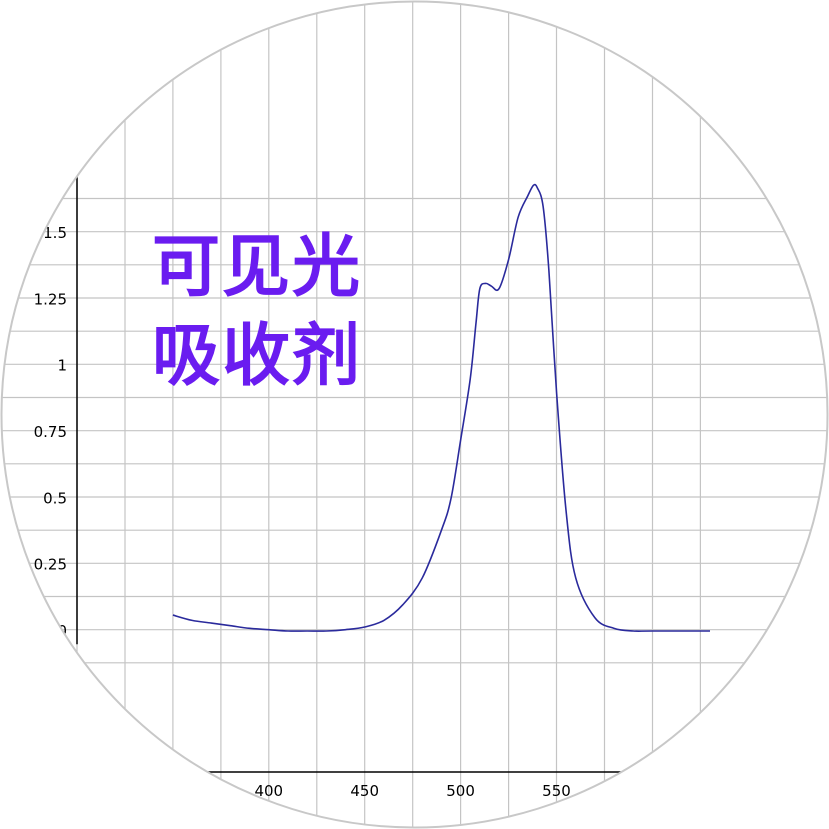 The height and width of the screenshot is (829, 829). Describe the element at coordinates (257, 356) in the screenshot. I see `annotation-line-2: 吸收剂` at that location.